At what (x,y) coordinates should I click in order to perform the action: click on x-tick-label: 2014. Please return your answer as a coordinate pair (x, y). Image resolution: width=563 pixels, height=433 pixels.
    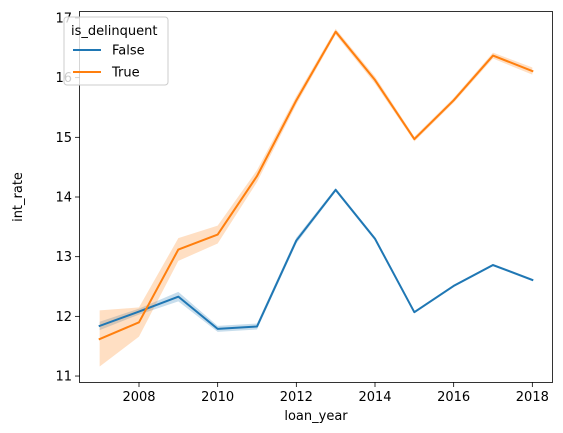
    Looking at the image, I should click on (374, 397).